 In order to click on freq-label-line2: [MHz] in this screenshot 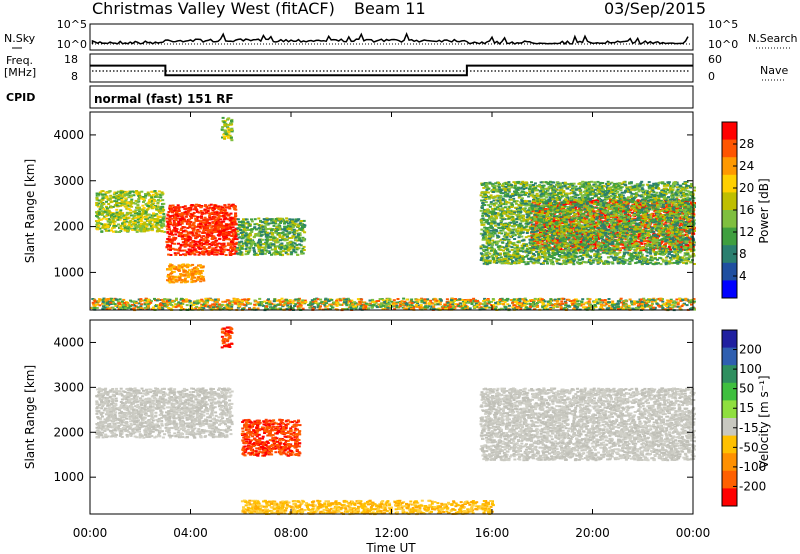, I will do `click(20, 72)`.